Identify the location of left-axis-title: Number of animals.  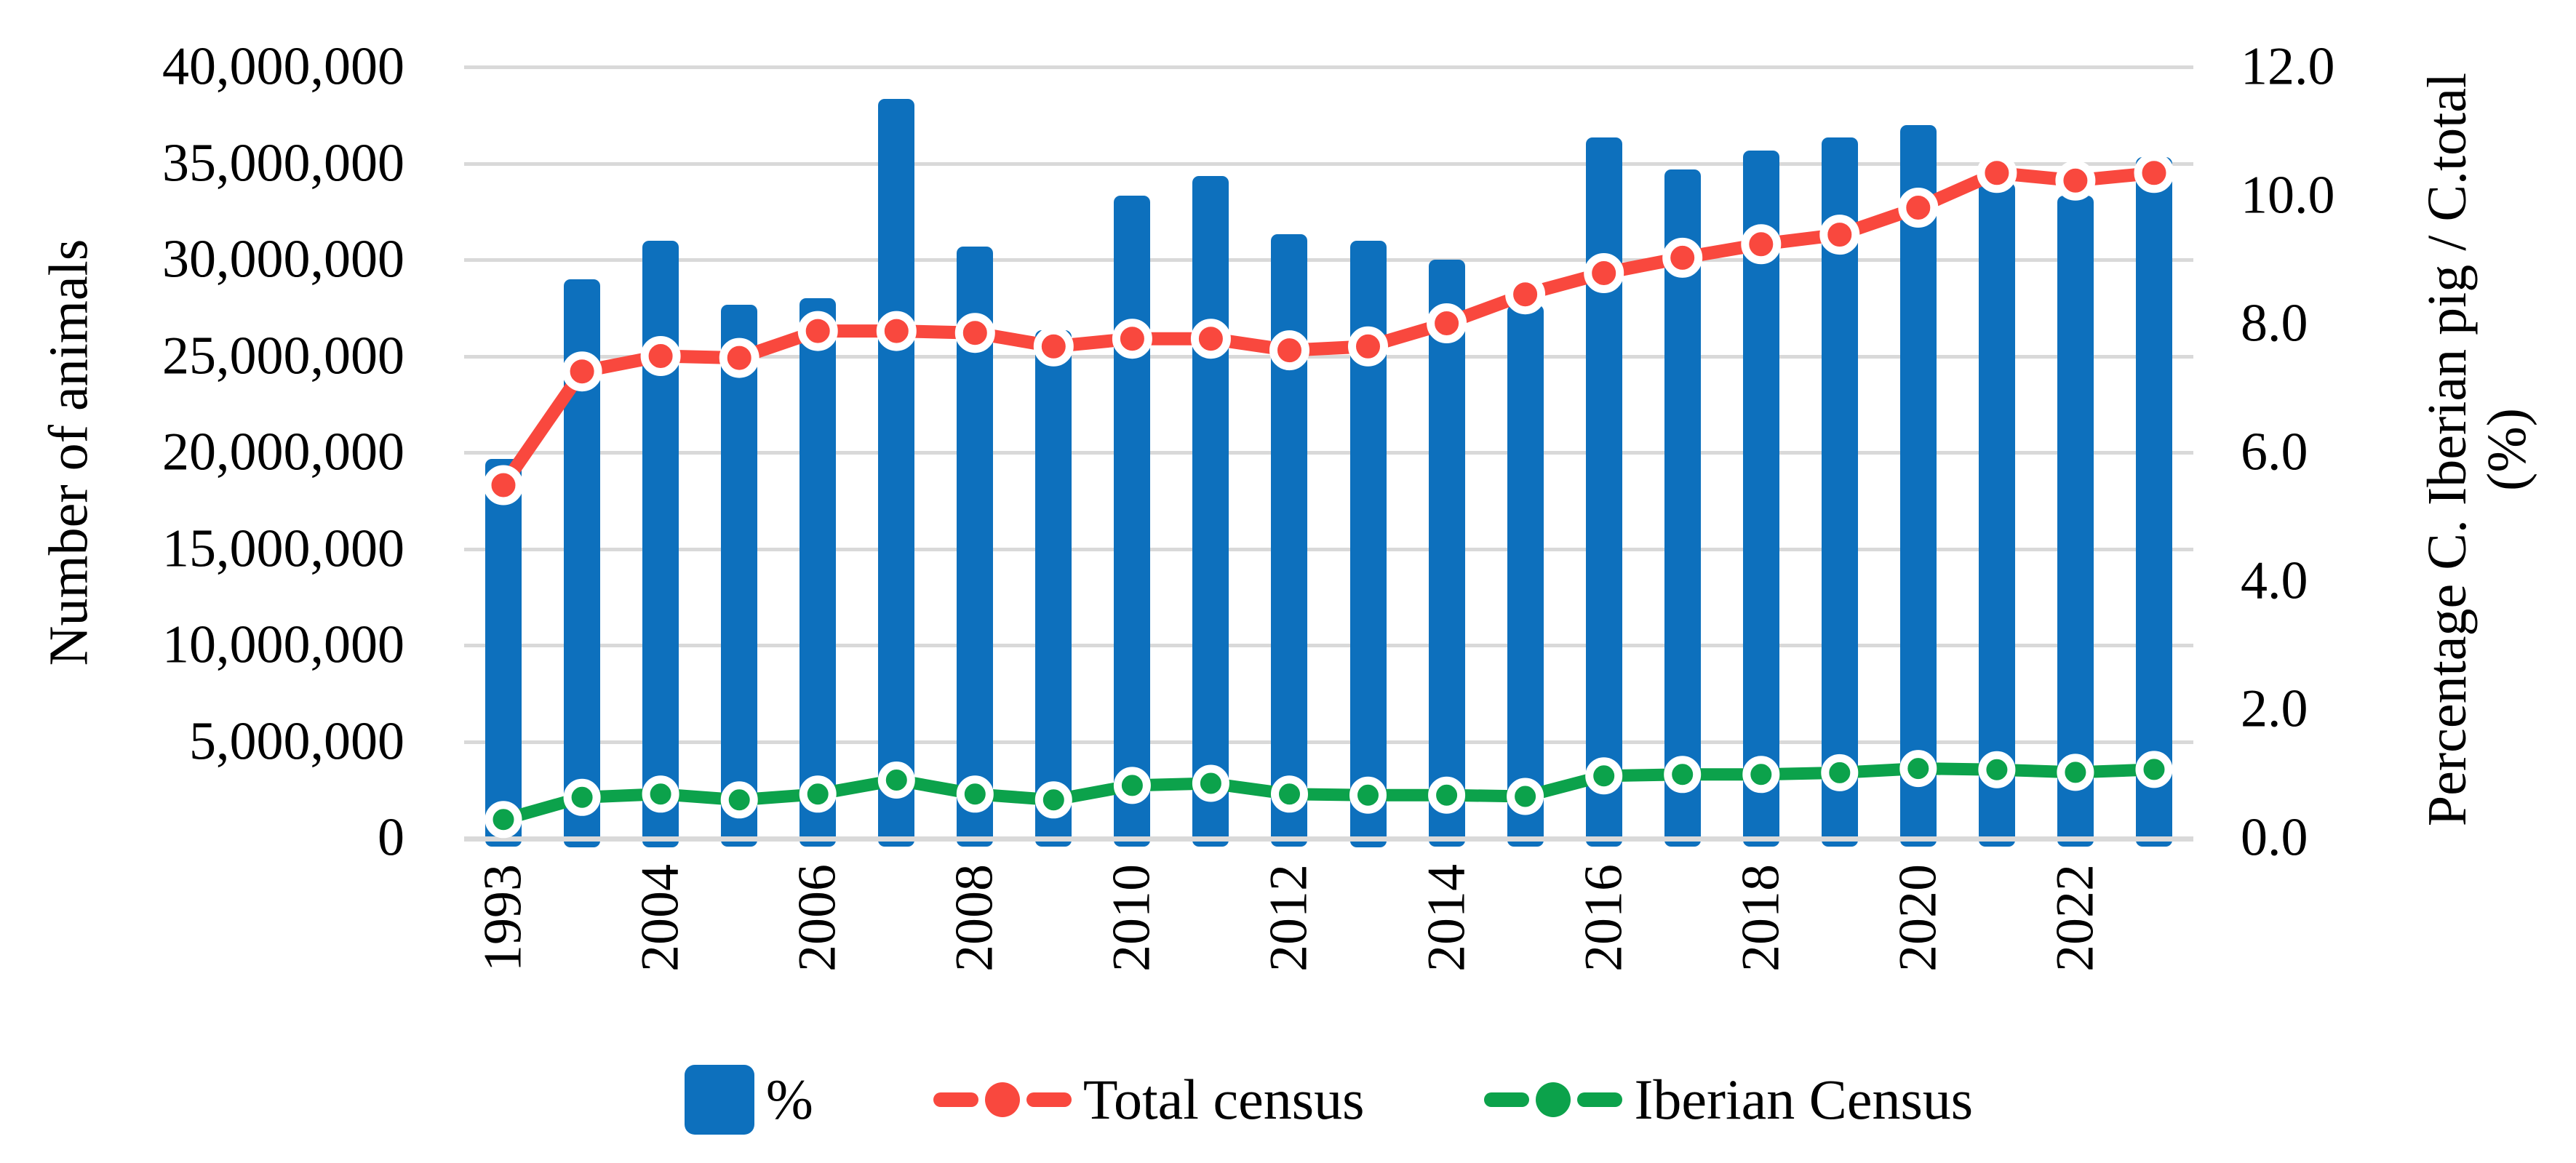
(69, 452).